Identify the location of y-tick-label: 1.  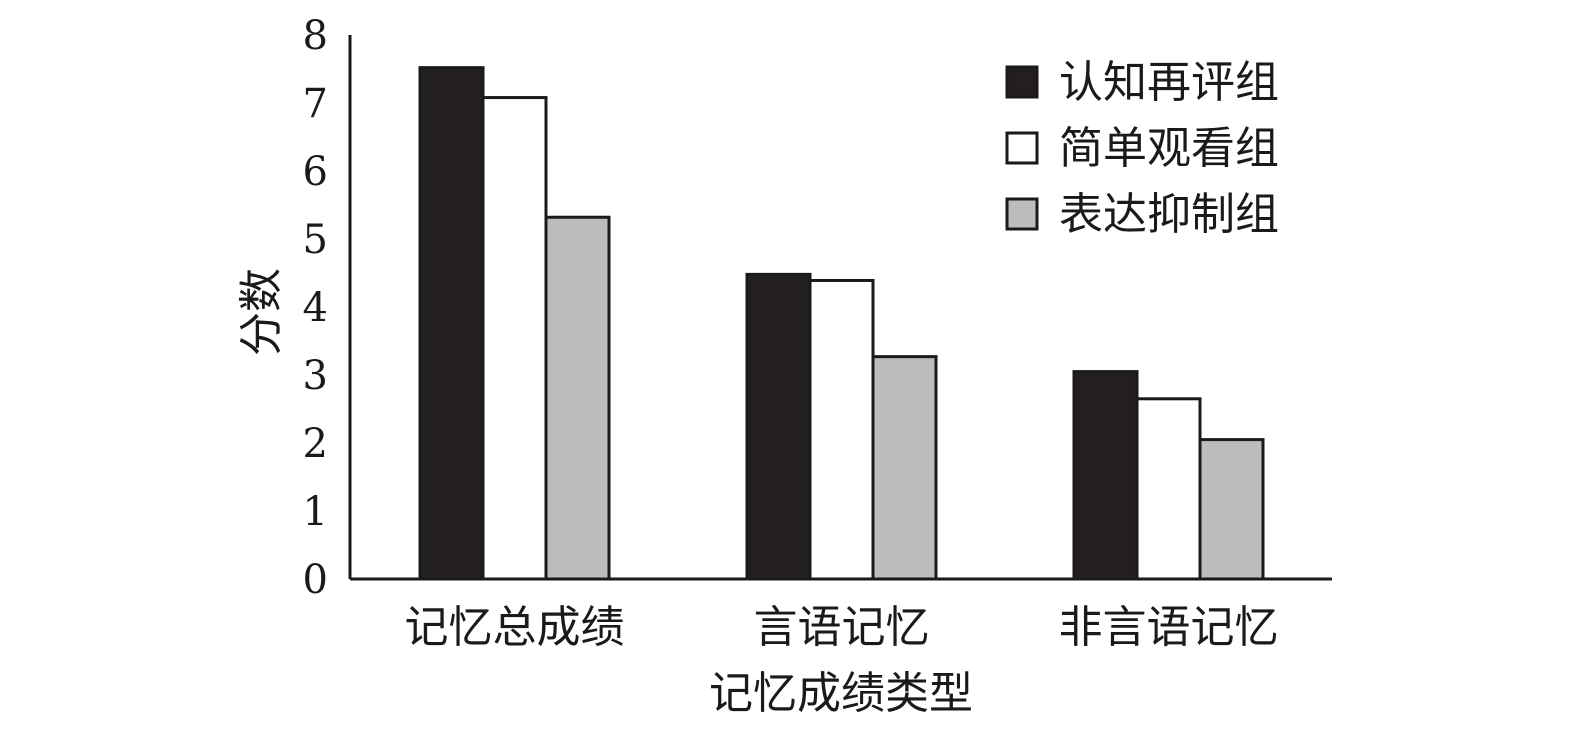
(315, 512).